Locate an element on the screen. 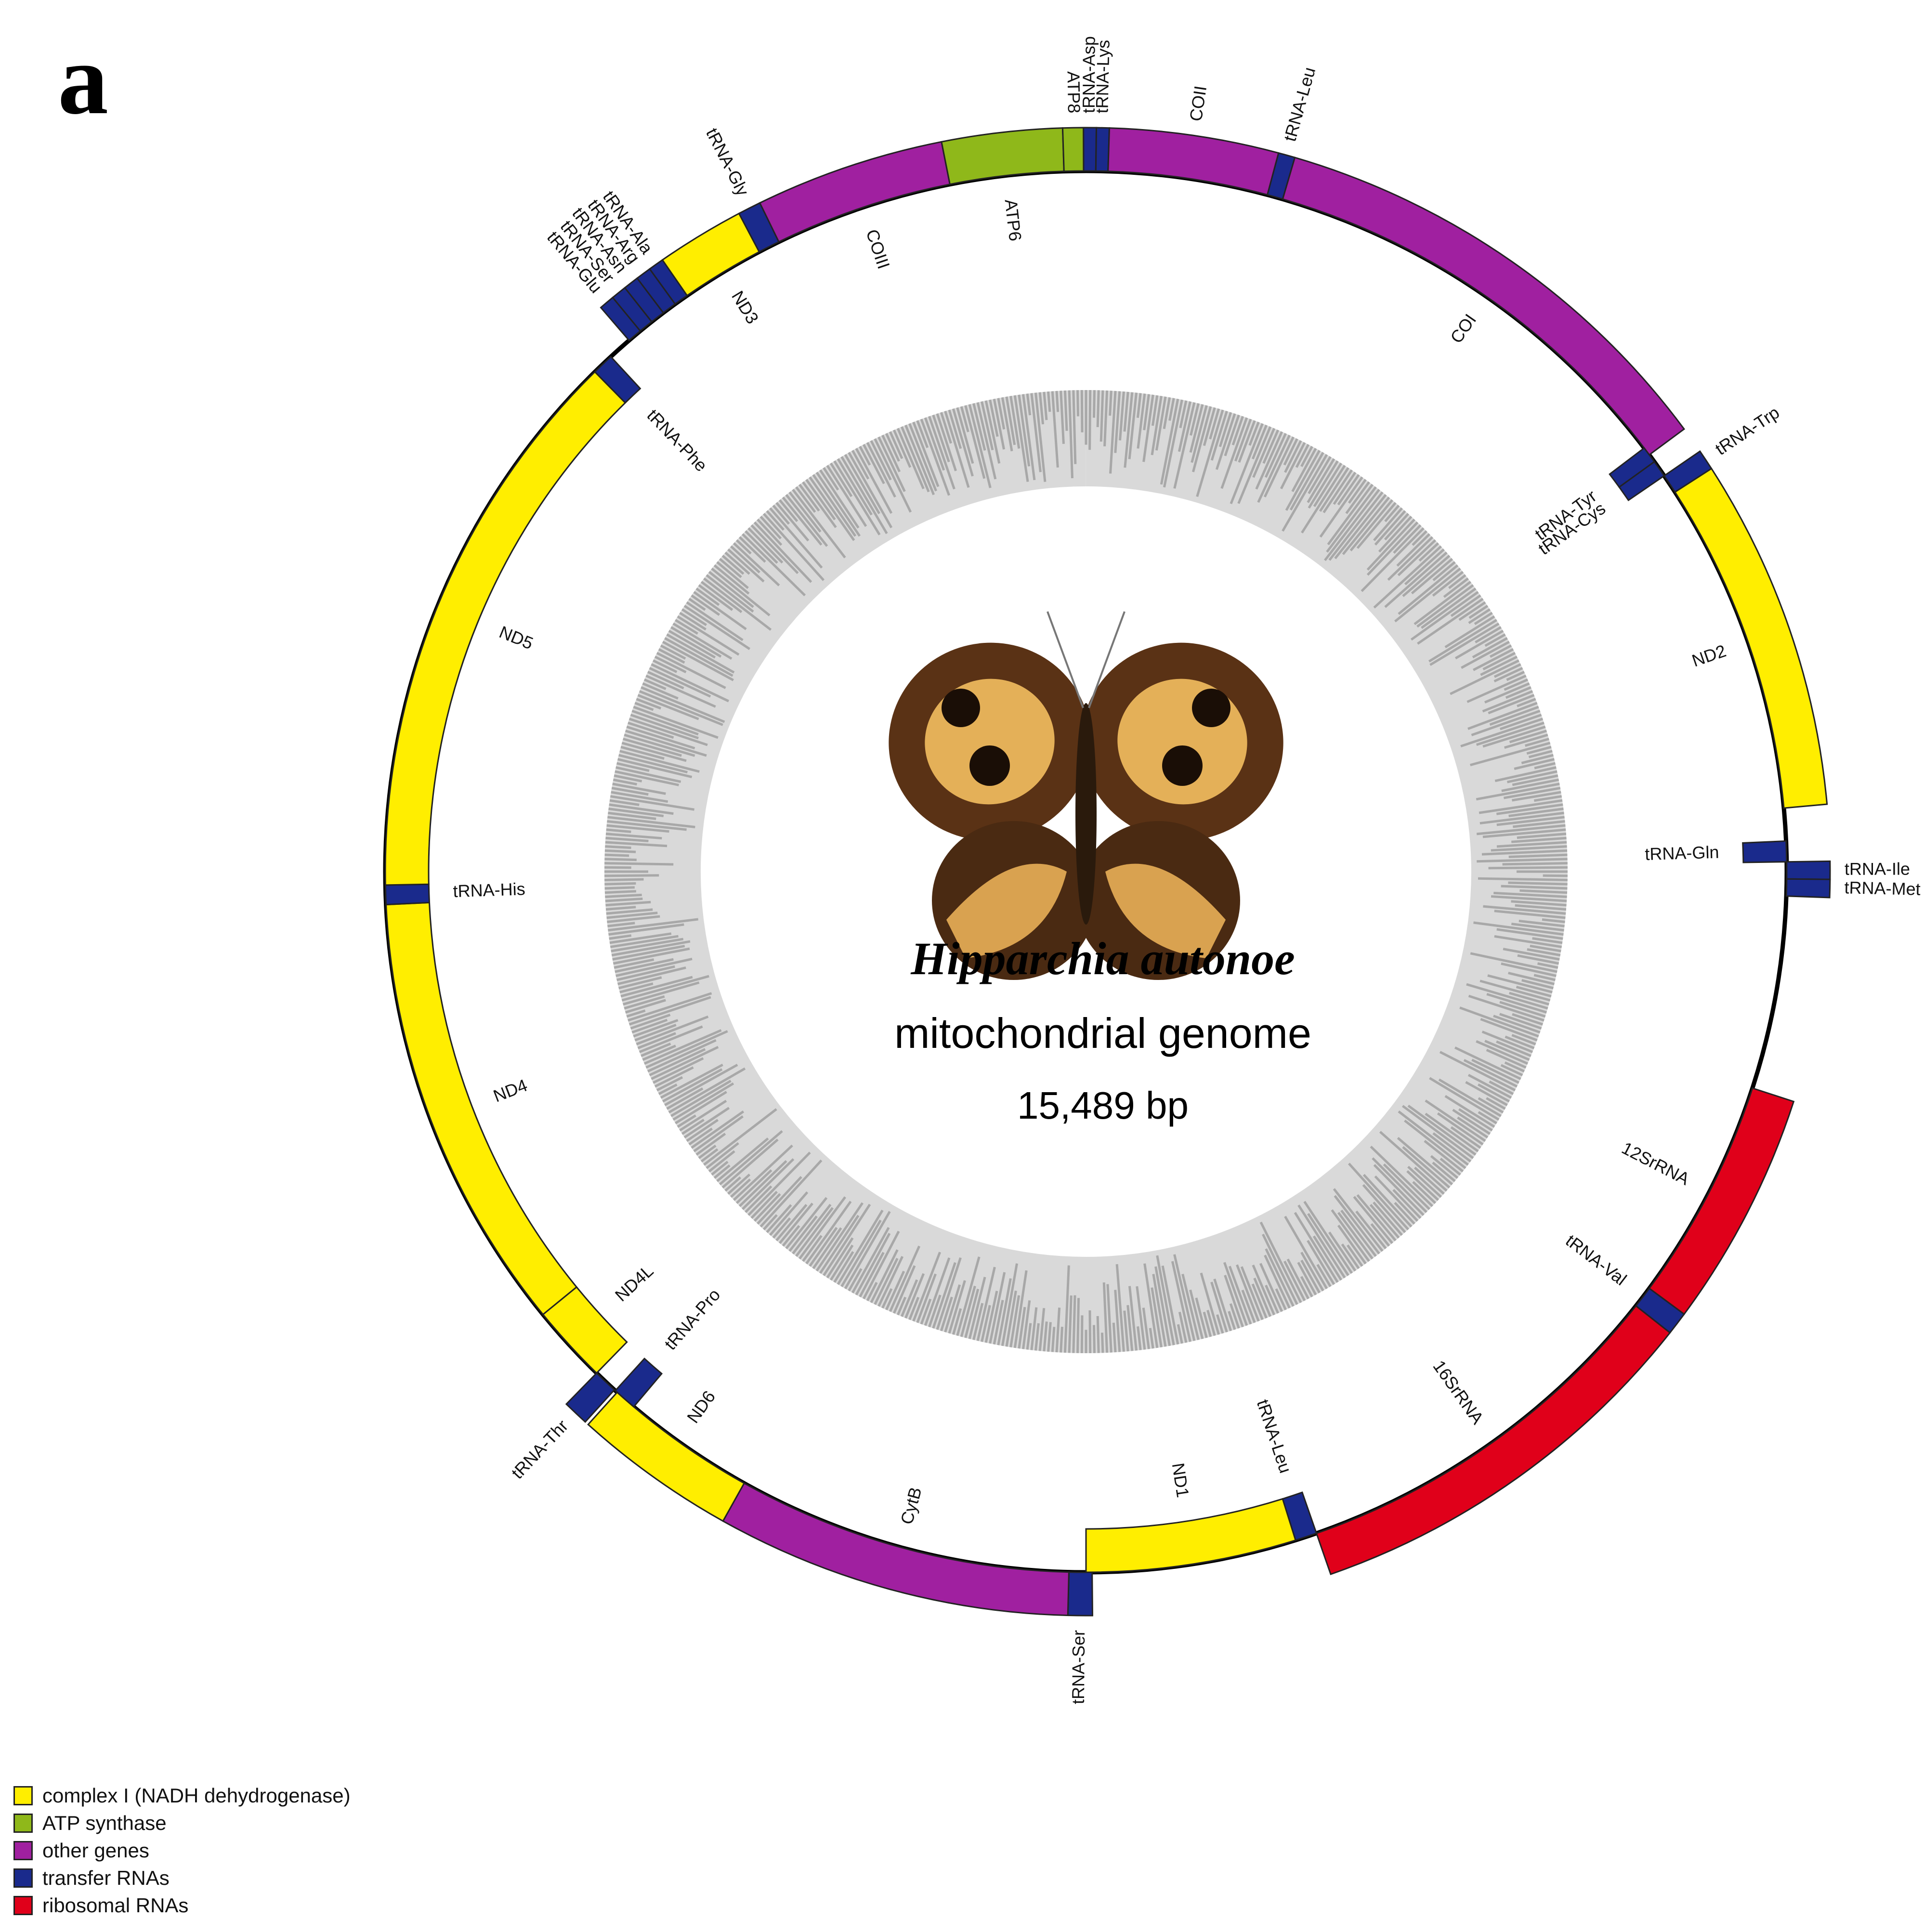  gene-label: COII is located at coordinates (1198, 103).